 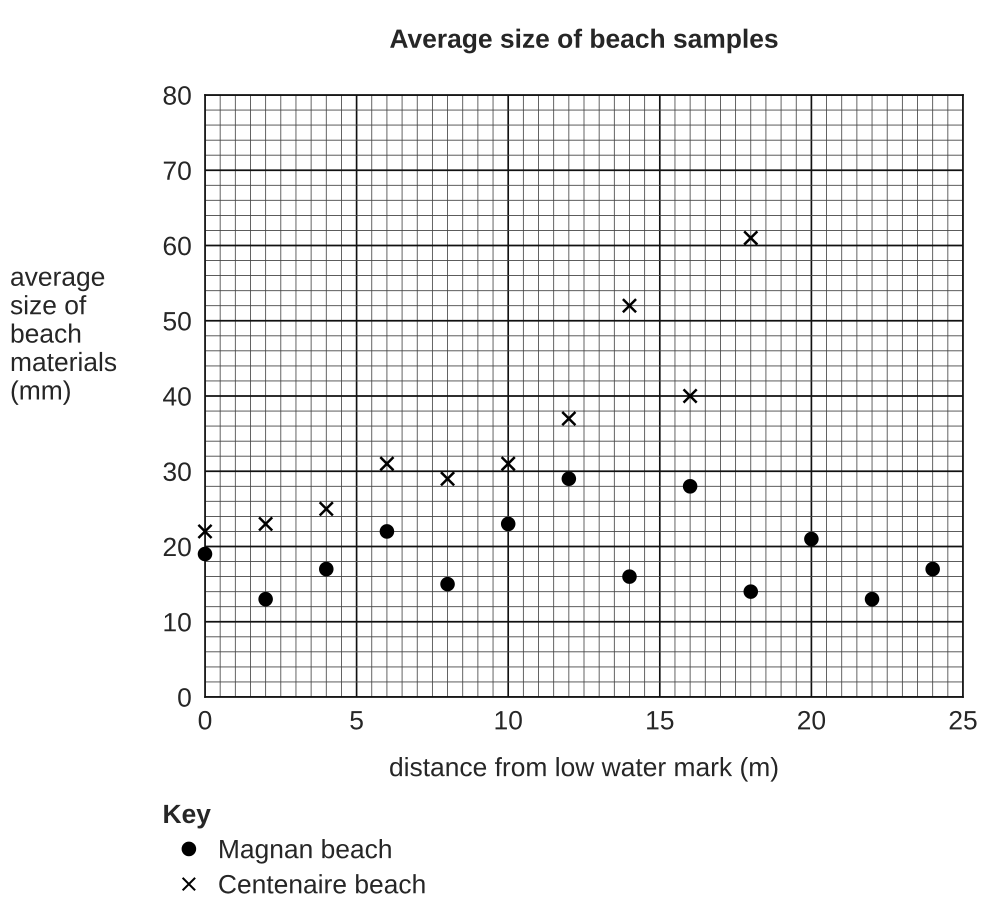 I want to click on y-tick-label: 80, so click(x=177, y=95).